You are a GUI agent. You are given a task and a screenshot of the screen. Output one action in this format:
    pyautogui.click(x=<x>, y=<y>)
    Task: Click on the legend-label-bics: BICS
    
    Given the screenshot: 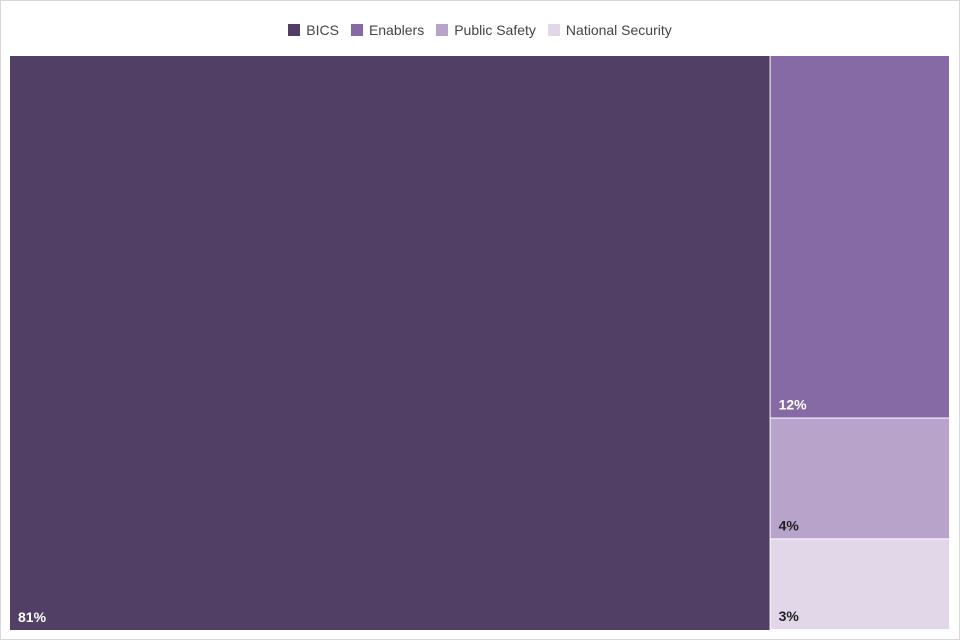 What is the action you would take?
    pyautogui.click(x=322, y=30)
    